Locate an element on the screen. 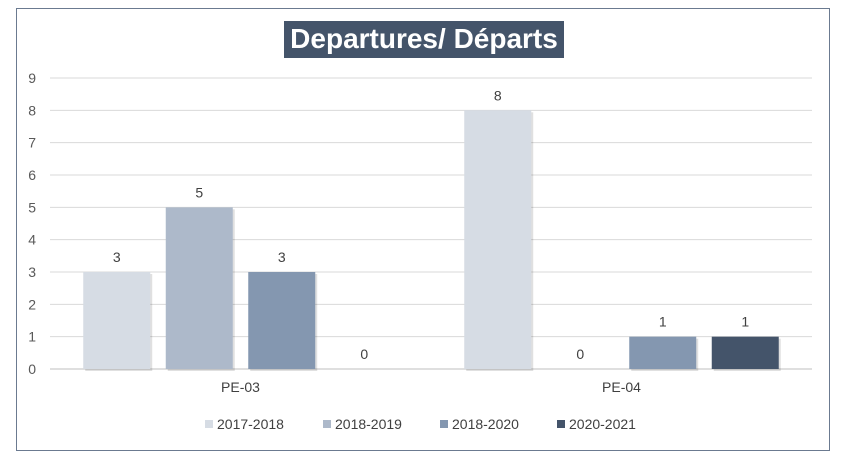 The height and width of the screenshot is (464, 841). y-tick-label: 2 is located at coordinates (32, 304).